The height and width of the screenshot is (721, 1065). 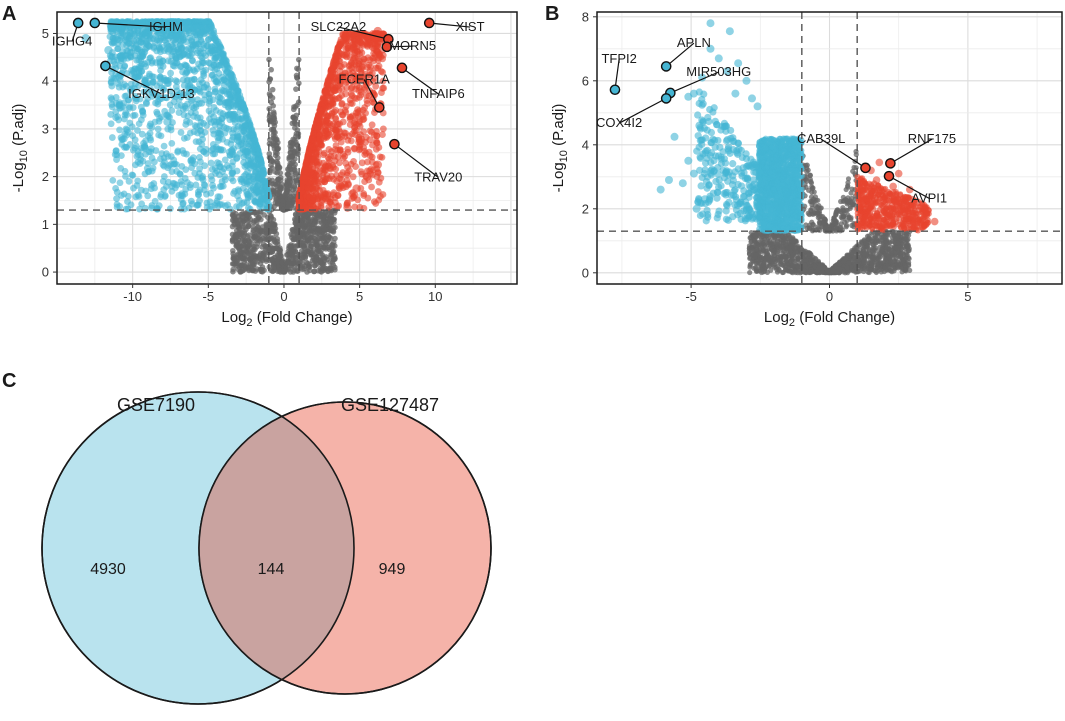 I want to click on y-tick-label: 3, so click(x=45, y=128).